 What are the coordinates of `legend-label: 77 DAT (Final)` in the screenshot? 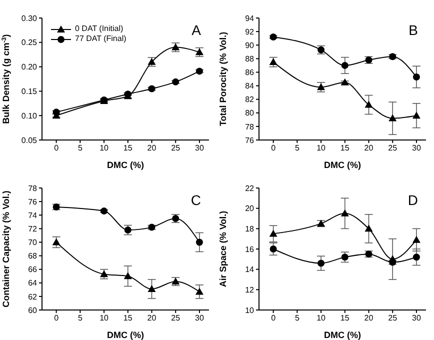 It's located at (100, 39).